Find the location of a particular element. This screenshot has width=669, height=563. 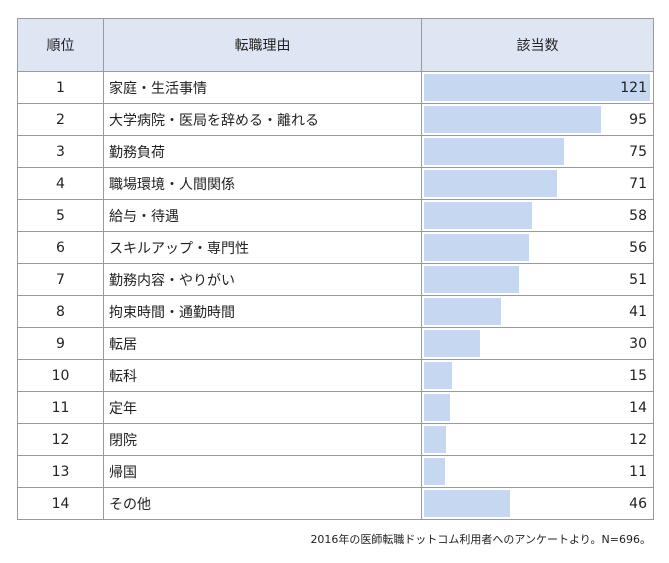

data-label: 14 is located at coordinates (638, 407).